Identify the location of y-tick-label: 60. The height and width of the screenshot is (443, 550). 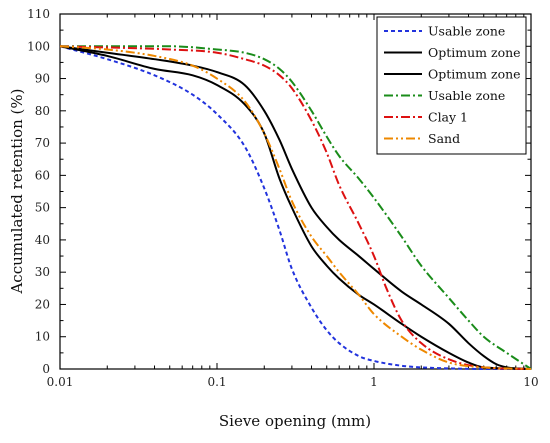
(42, 175).